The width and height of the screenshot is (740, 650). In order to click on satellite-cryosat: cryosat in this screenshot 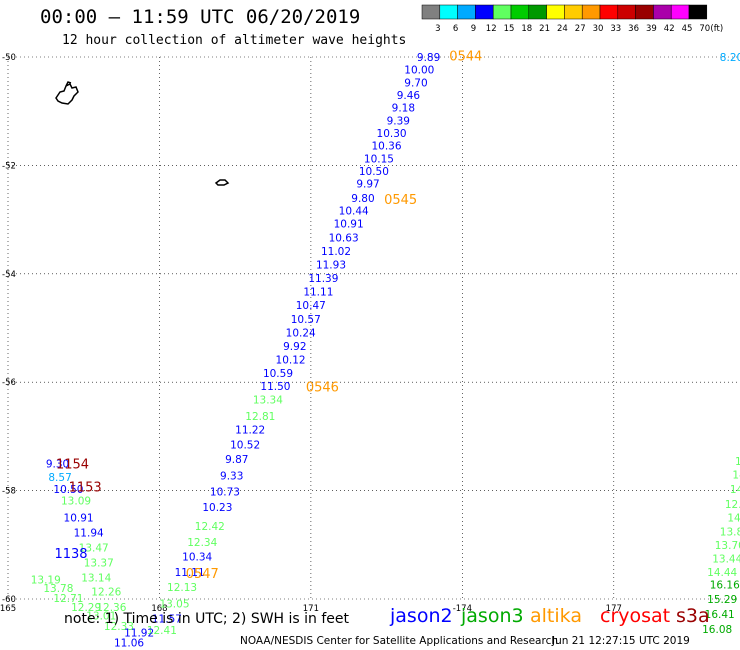, I will do `click(635, 616)`.